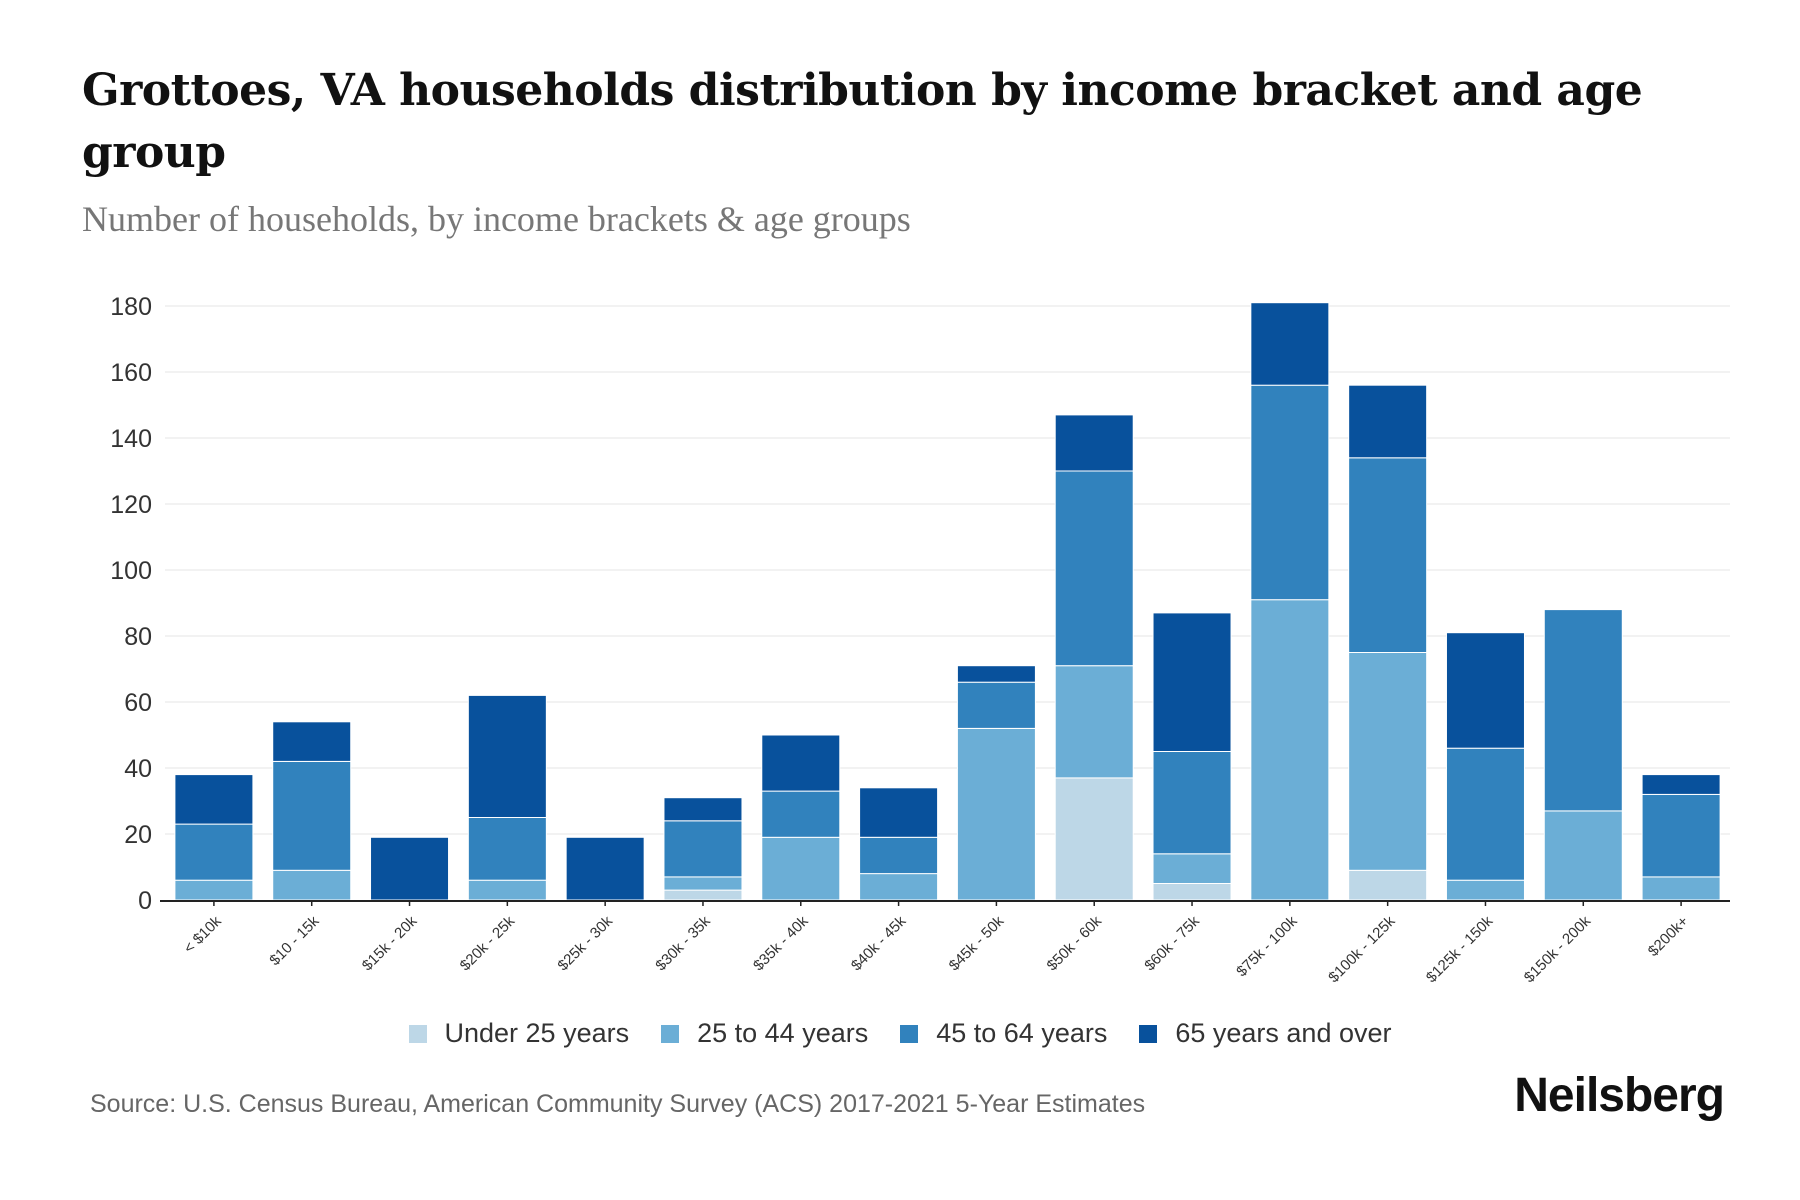 The image size is (1800, 1200). I want to click on x-tick-label: $30k - 35k, so click(683, 943).